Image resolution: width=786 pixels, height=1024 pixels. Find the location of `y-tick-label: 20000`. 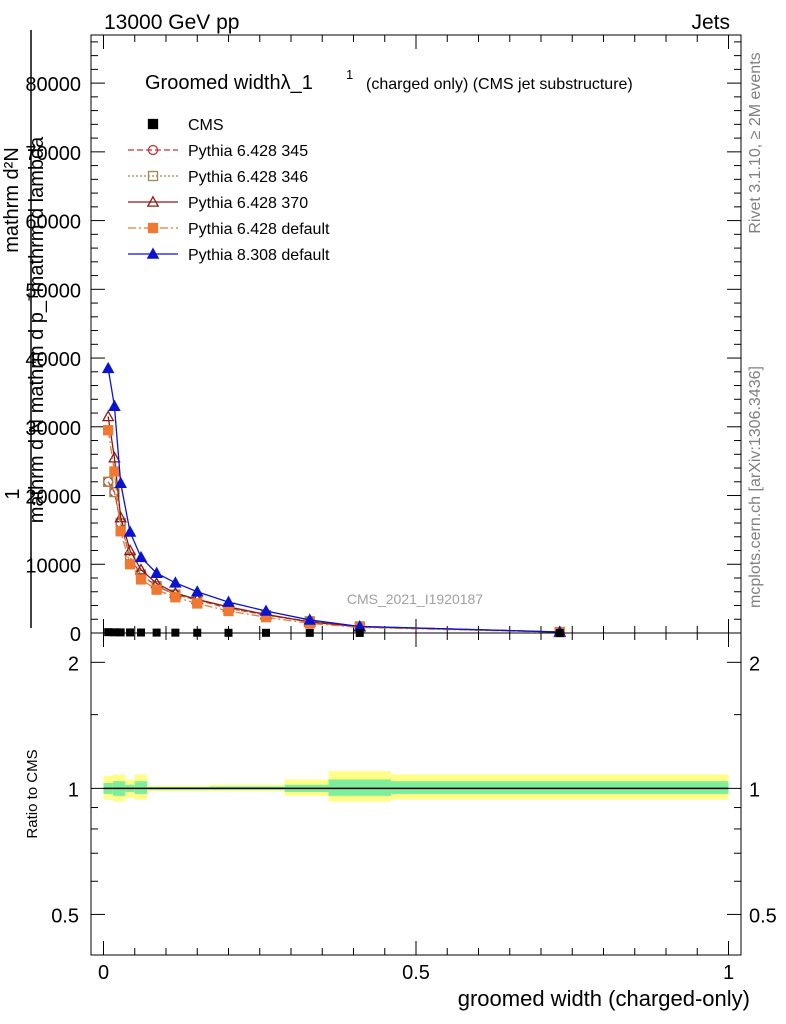

y-tick-label: 20000 is located at coordinates (53, 498).